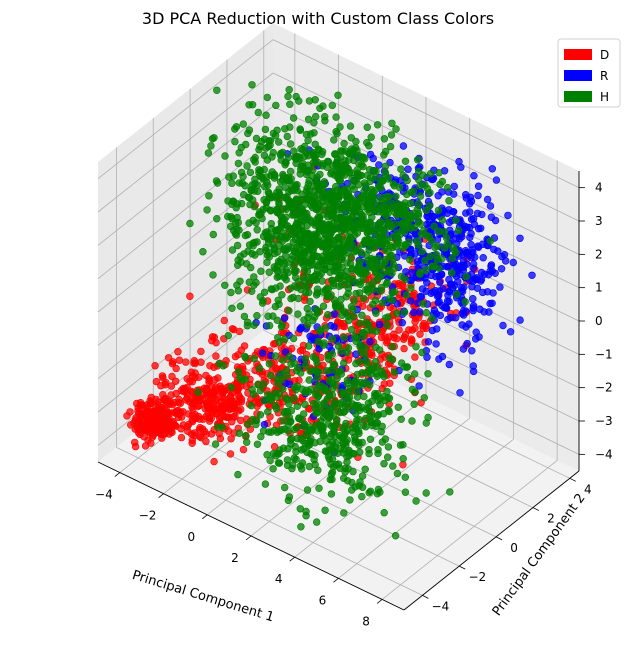 The image size is (638, 658). What do you see at coordinates (604, 388) in the screenshot?
I see `z-tick-label: −2` at bounding box center [604, 388].